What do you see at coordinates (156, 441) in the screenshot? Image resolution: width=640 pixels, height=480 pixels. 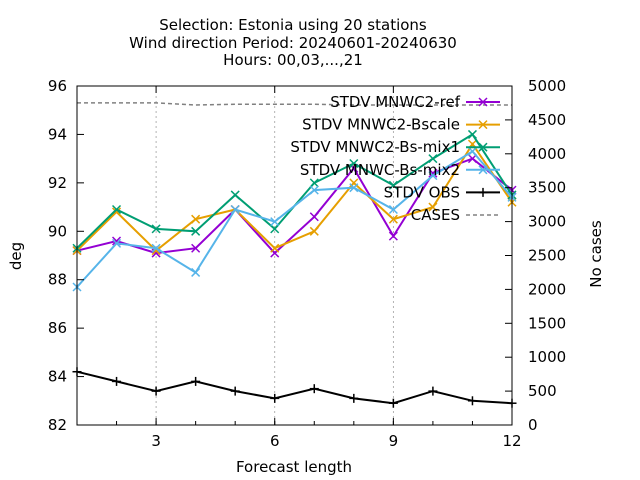 I see `x-tick-label: 3` at bounding box center [156, 441].